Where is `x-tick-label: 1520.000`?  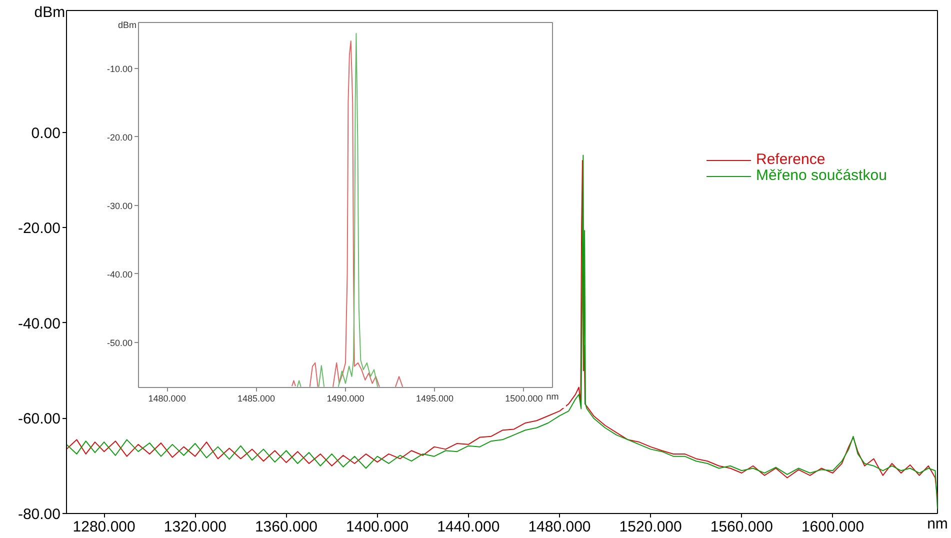 x-tick-label: 1520.000 is located at coordinates (650, 527).